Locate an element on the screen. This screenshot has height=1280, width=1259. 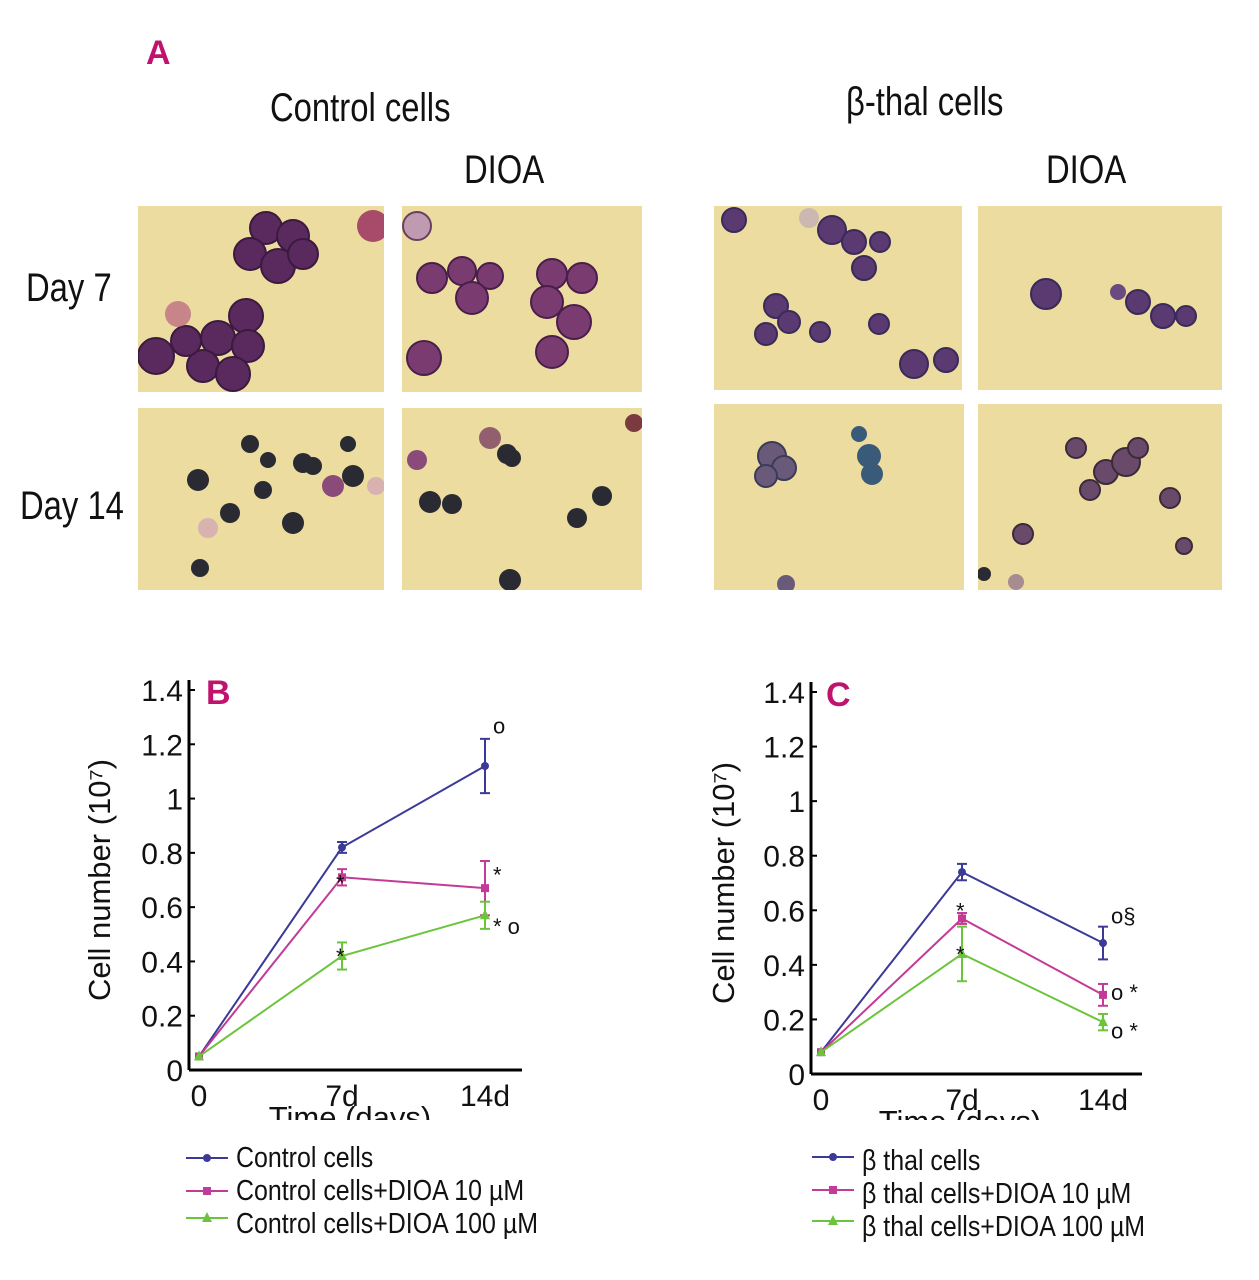
micrograph-bthal-day14 is located at coordinates (839, 497).